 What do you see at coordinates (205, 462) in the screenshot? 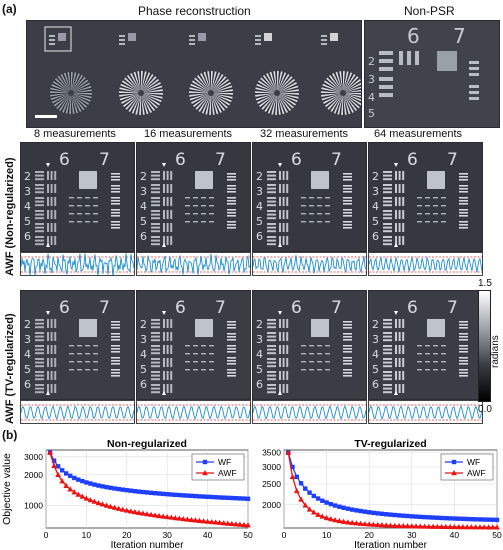
I see `legend-marker` at bounding box center [205, 462].